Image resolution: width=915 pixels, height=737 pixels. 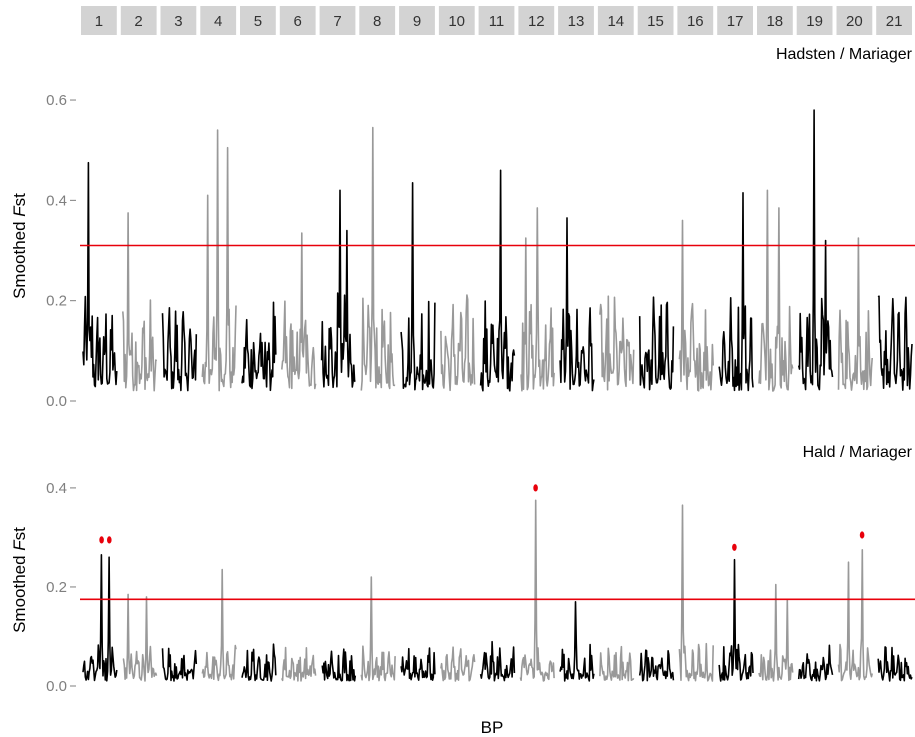 I want to click on chromosome-label: 21, so click(x=894, y=21).